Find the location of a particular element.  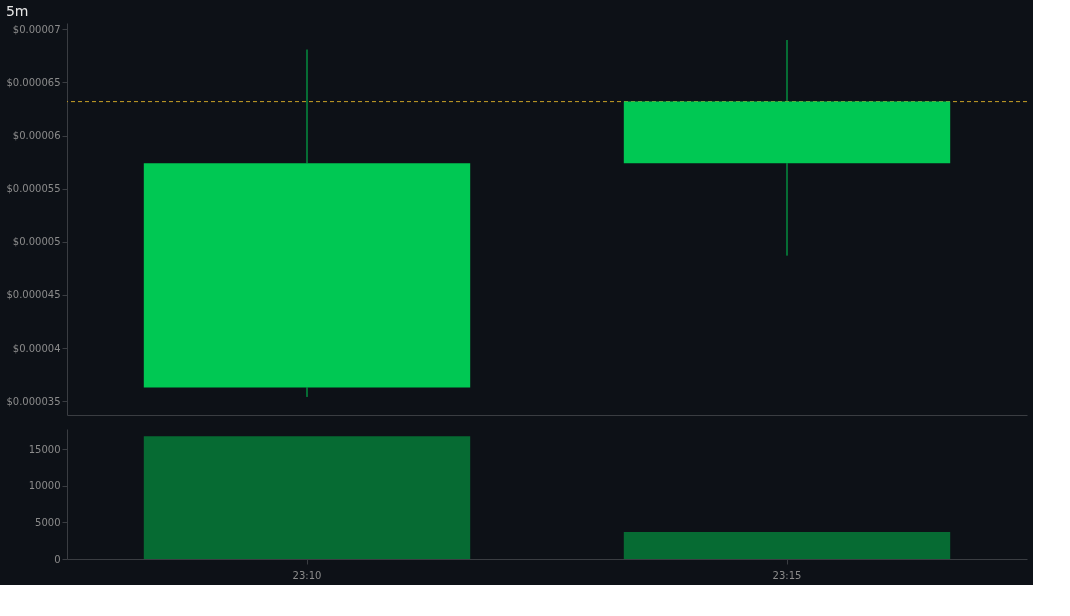

y-tick-label: 15000 is located at coordinates (44, 449).